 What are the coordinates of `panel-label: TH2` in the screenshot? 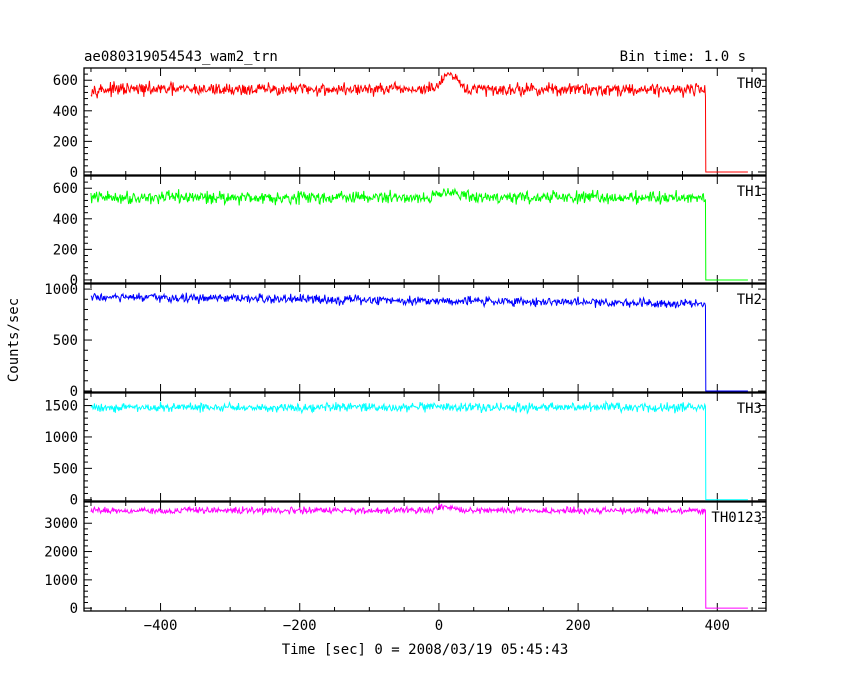 It's located at (749, 300).